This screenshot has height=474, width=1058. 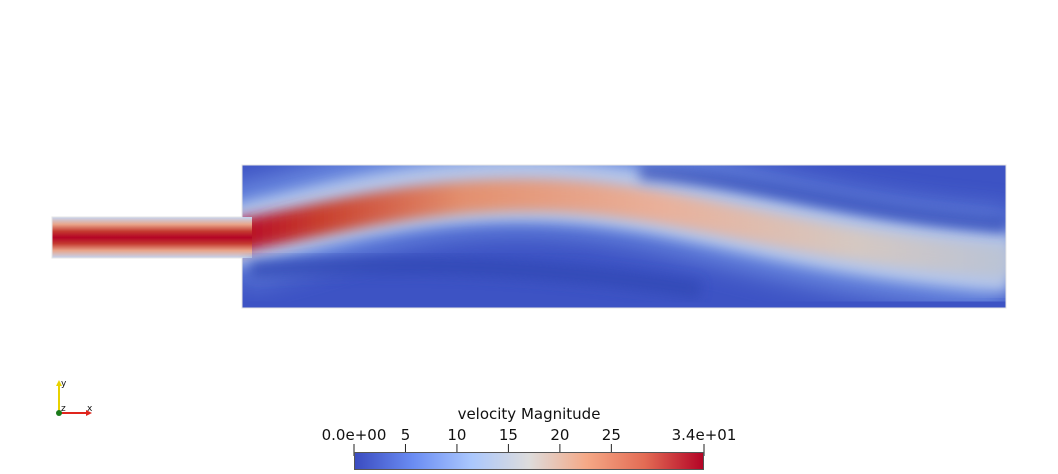 I want to click on x-axis-label: x, so click(x=90, y=409).